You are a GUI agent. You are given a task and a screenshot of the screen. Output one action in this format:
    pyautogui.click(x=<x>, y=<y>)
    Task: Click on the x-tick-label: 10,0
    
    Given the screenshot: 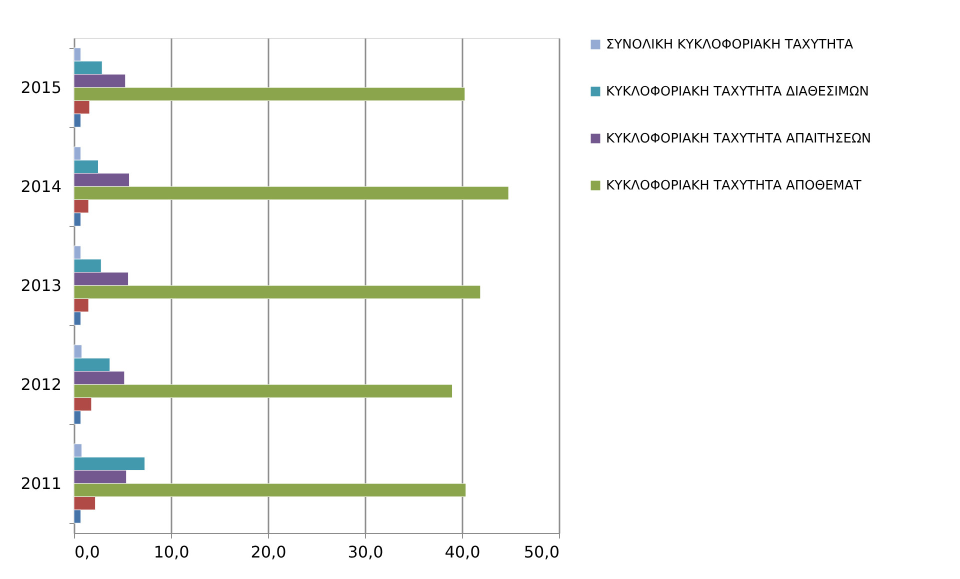 What is the action you would take?
    pyautogui.click(x=172, y=552)
    